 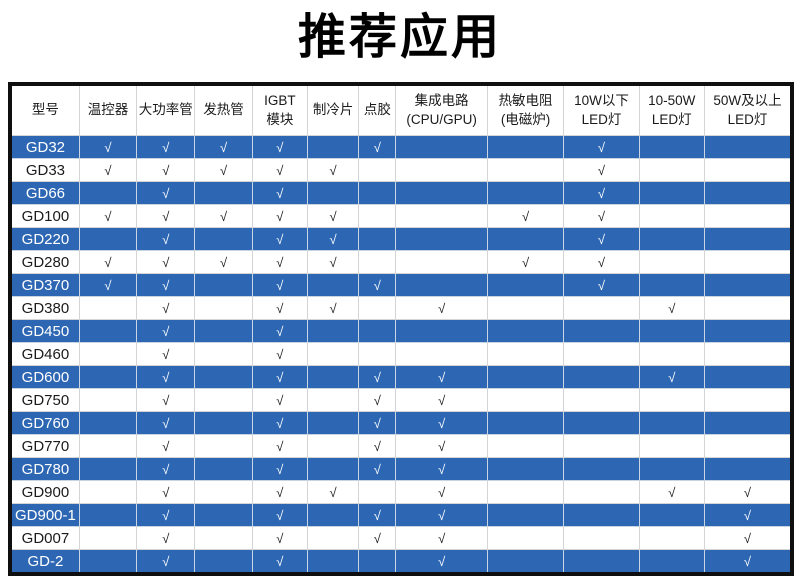 What do you see at coordinates (44, 562) in the screenshot?
I see `model-cell: GD-2` at bounding box center [44, 562].